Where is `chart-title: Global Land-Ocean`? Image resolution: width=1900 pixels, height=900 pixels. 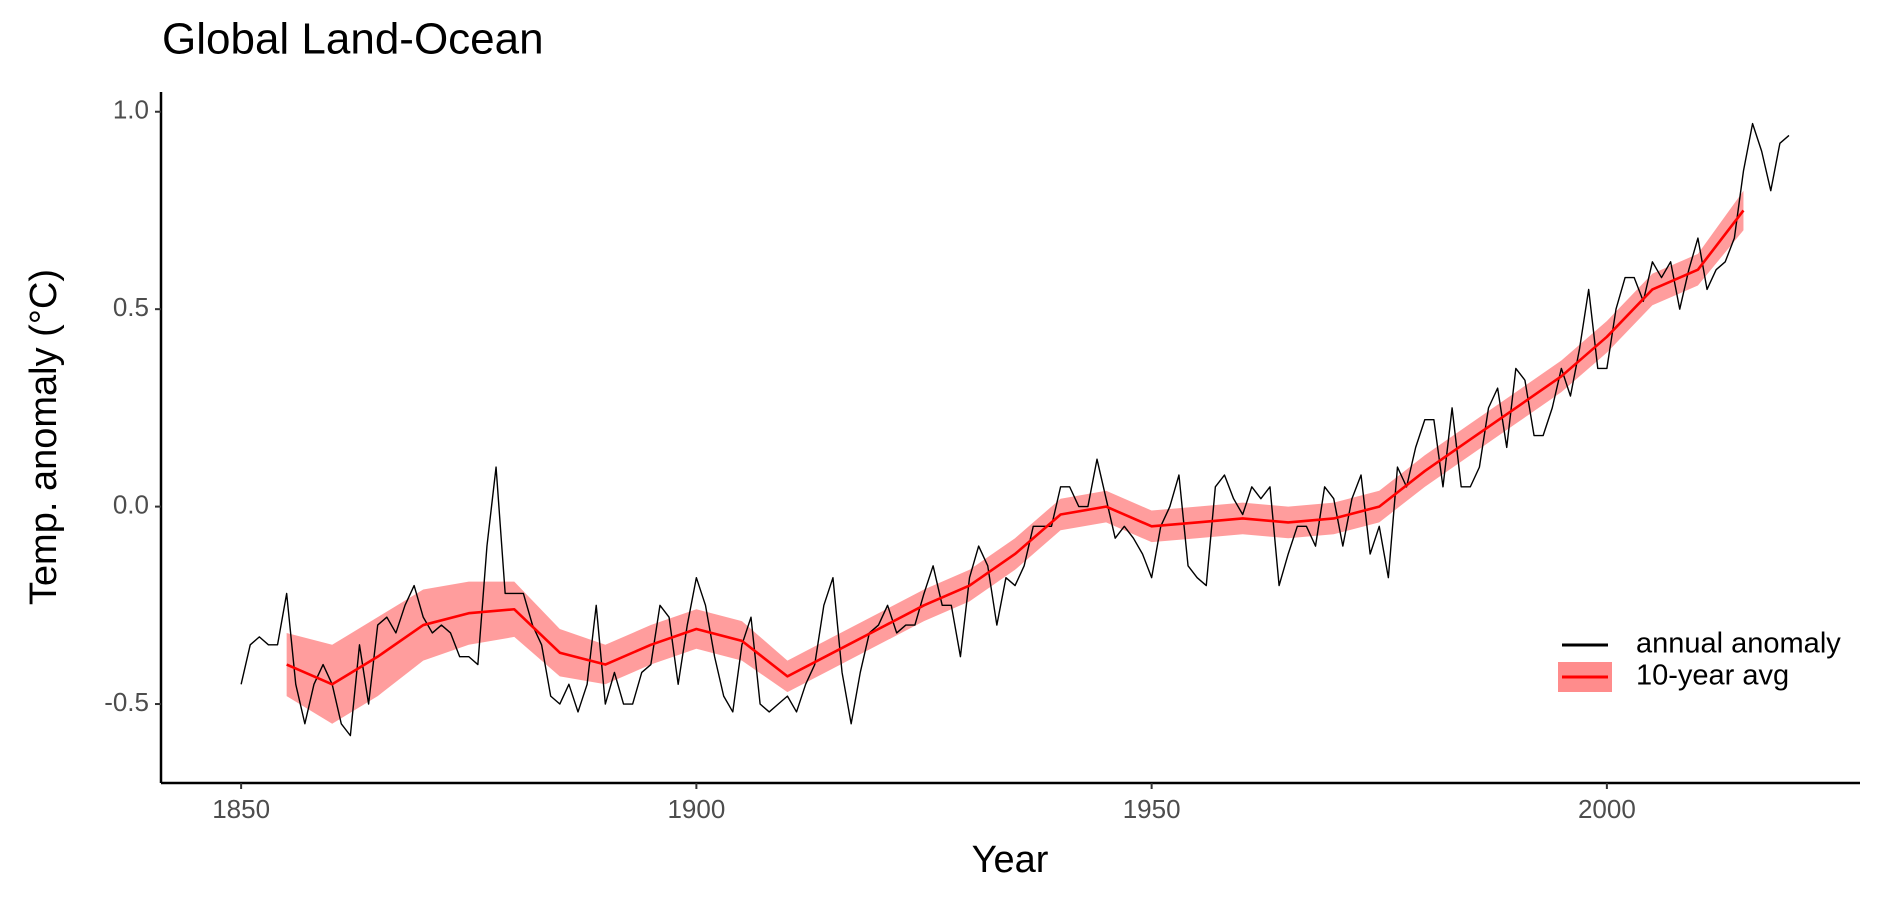
chart-title: Global Land-Ocean is located at coordinates (353, 39).